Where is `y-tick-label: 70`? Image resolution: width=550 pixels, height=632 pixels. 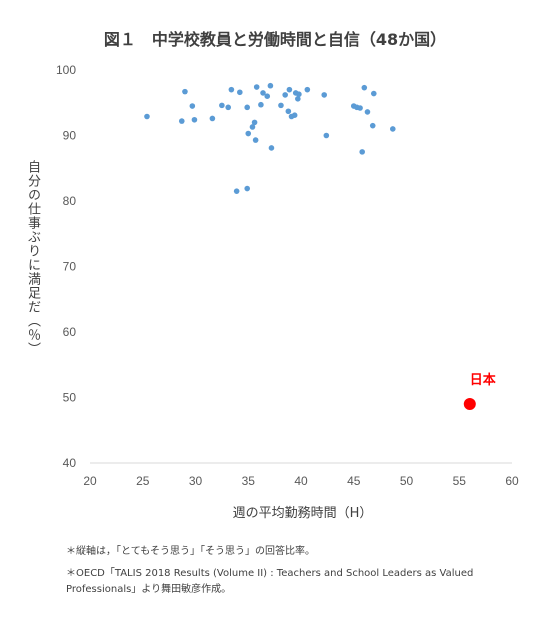 y-tick-label: 70 is located at coordinates (70, 267).